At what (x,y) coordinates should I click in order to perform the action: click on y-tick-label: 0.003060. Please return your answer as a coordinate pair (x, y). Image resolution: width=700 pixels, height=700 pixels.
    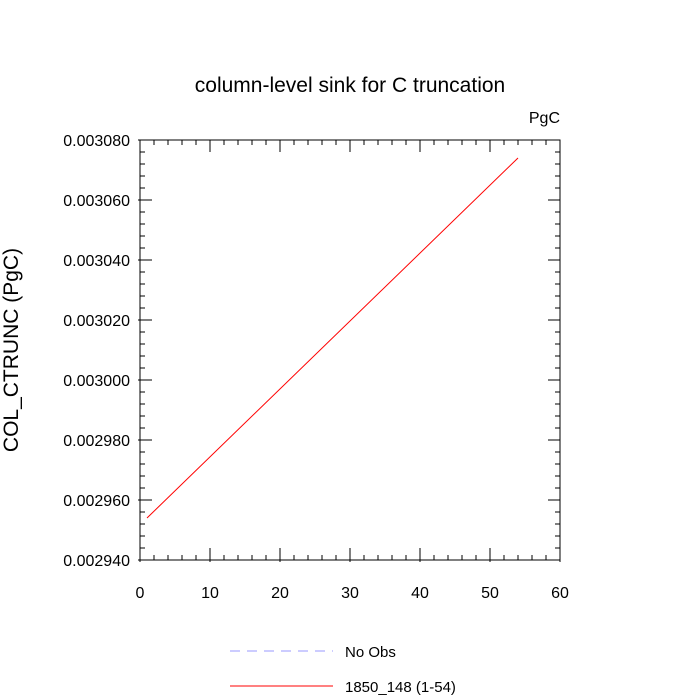
    Looking at the image, I should click on (96, 201).